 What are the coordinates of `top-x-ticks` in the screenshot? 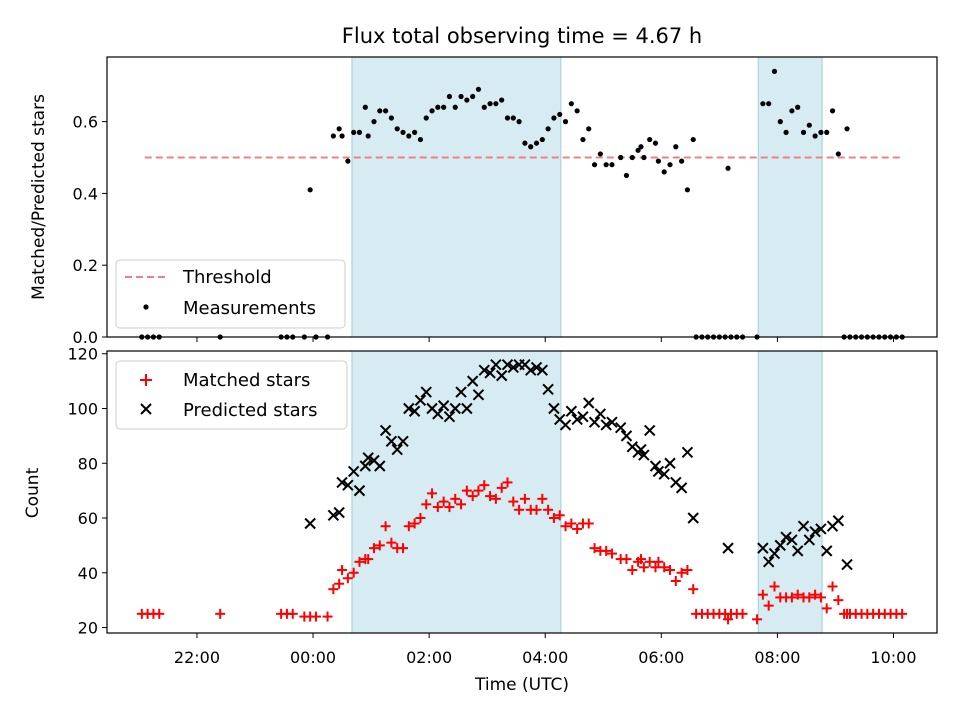 It's located at (545, 339).